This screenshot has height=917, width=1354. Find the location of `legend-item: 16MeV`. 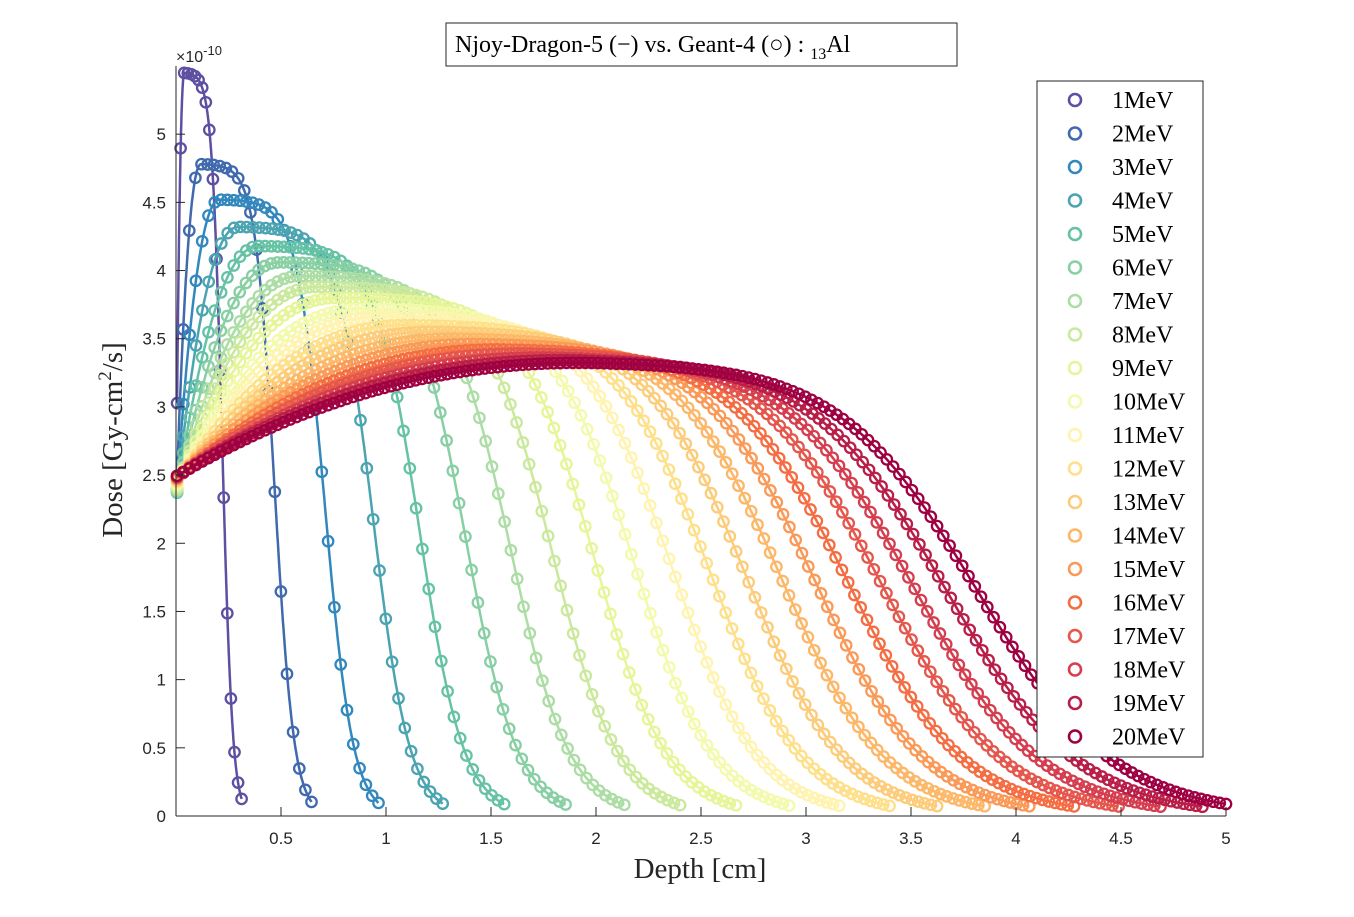

legend-item: 16MeV is located at coordinates (1126, 604).